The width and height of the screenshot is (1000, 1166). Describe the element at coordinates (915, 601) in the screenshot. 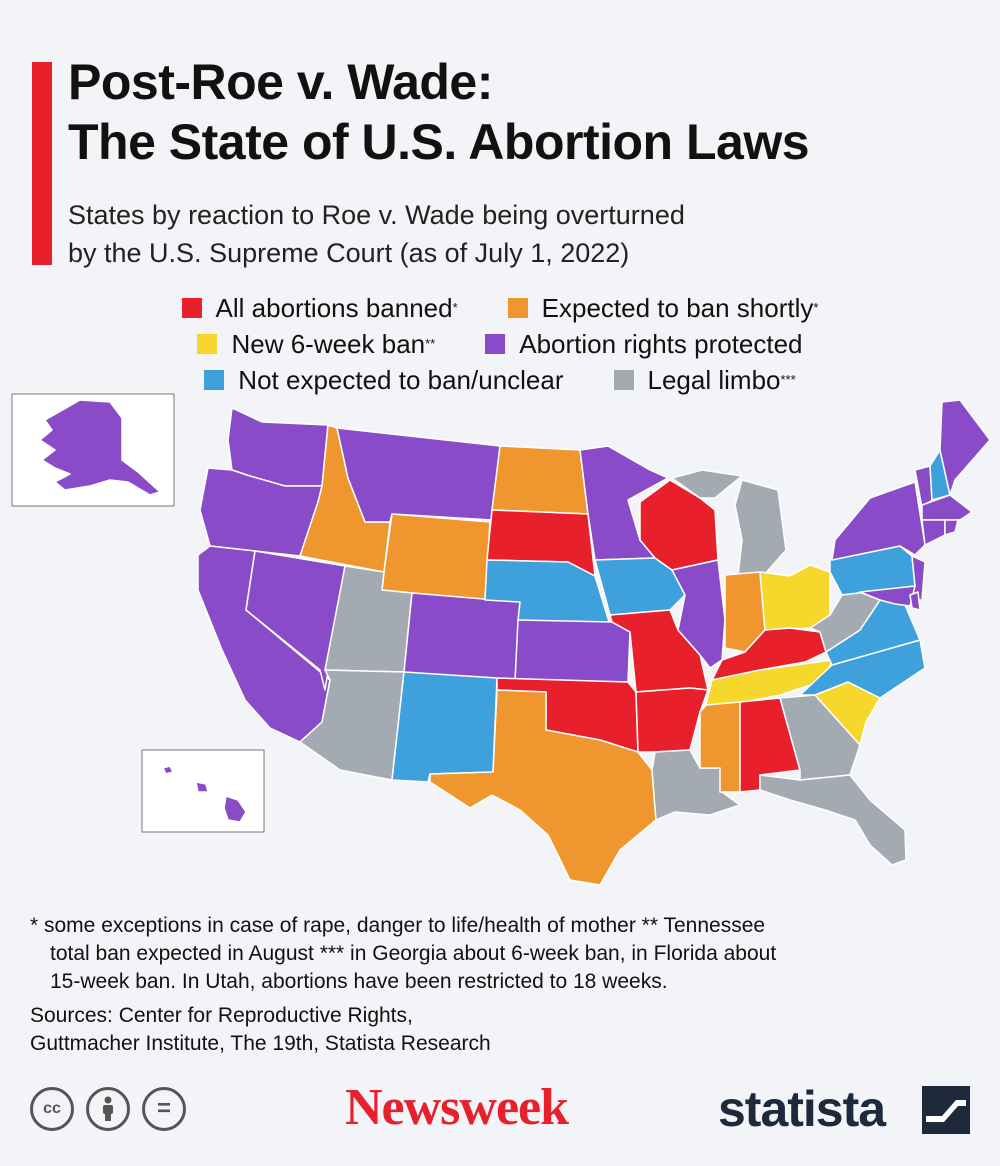

I see `state-delaware` at that location.